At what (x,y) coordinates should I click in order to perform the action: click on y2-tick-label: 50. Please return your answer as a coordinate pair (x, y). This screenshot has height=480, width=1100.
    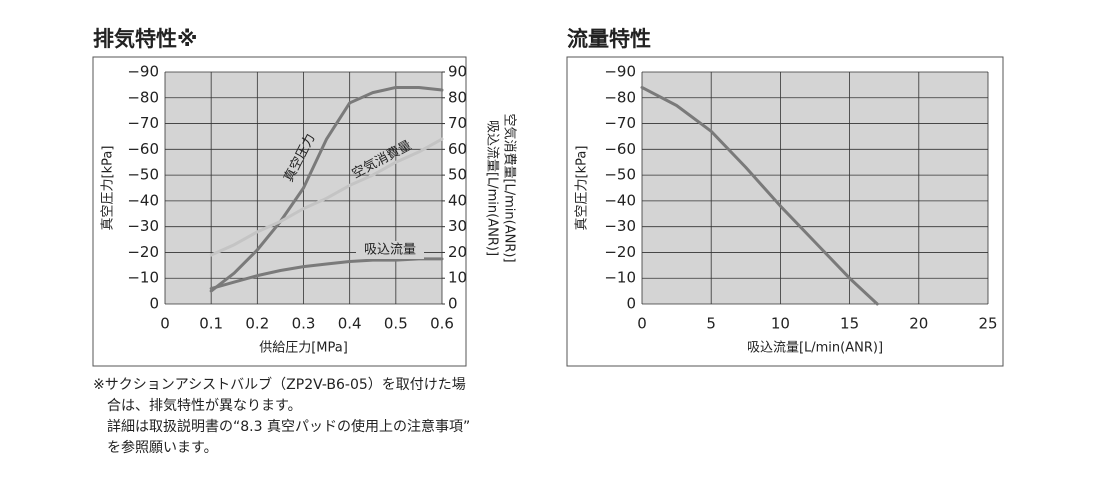
    Looking at the image, I should click on (457, 175).